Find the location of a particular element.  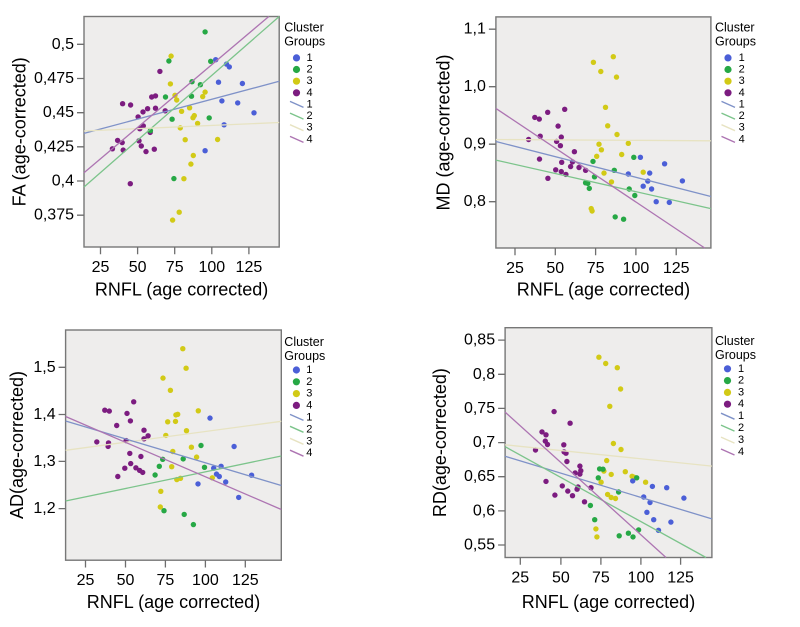

svg-text: 0,375 is located at coordinates (54, 215).